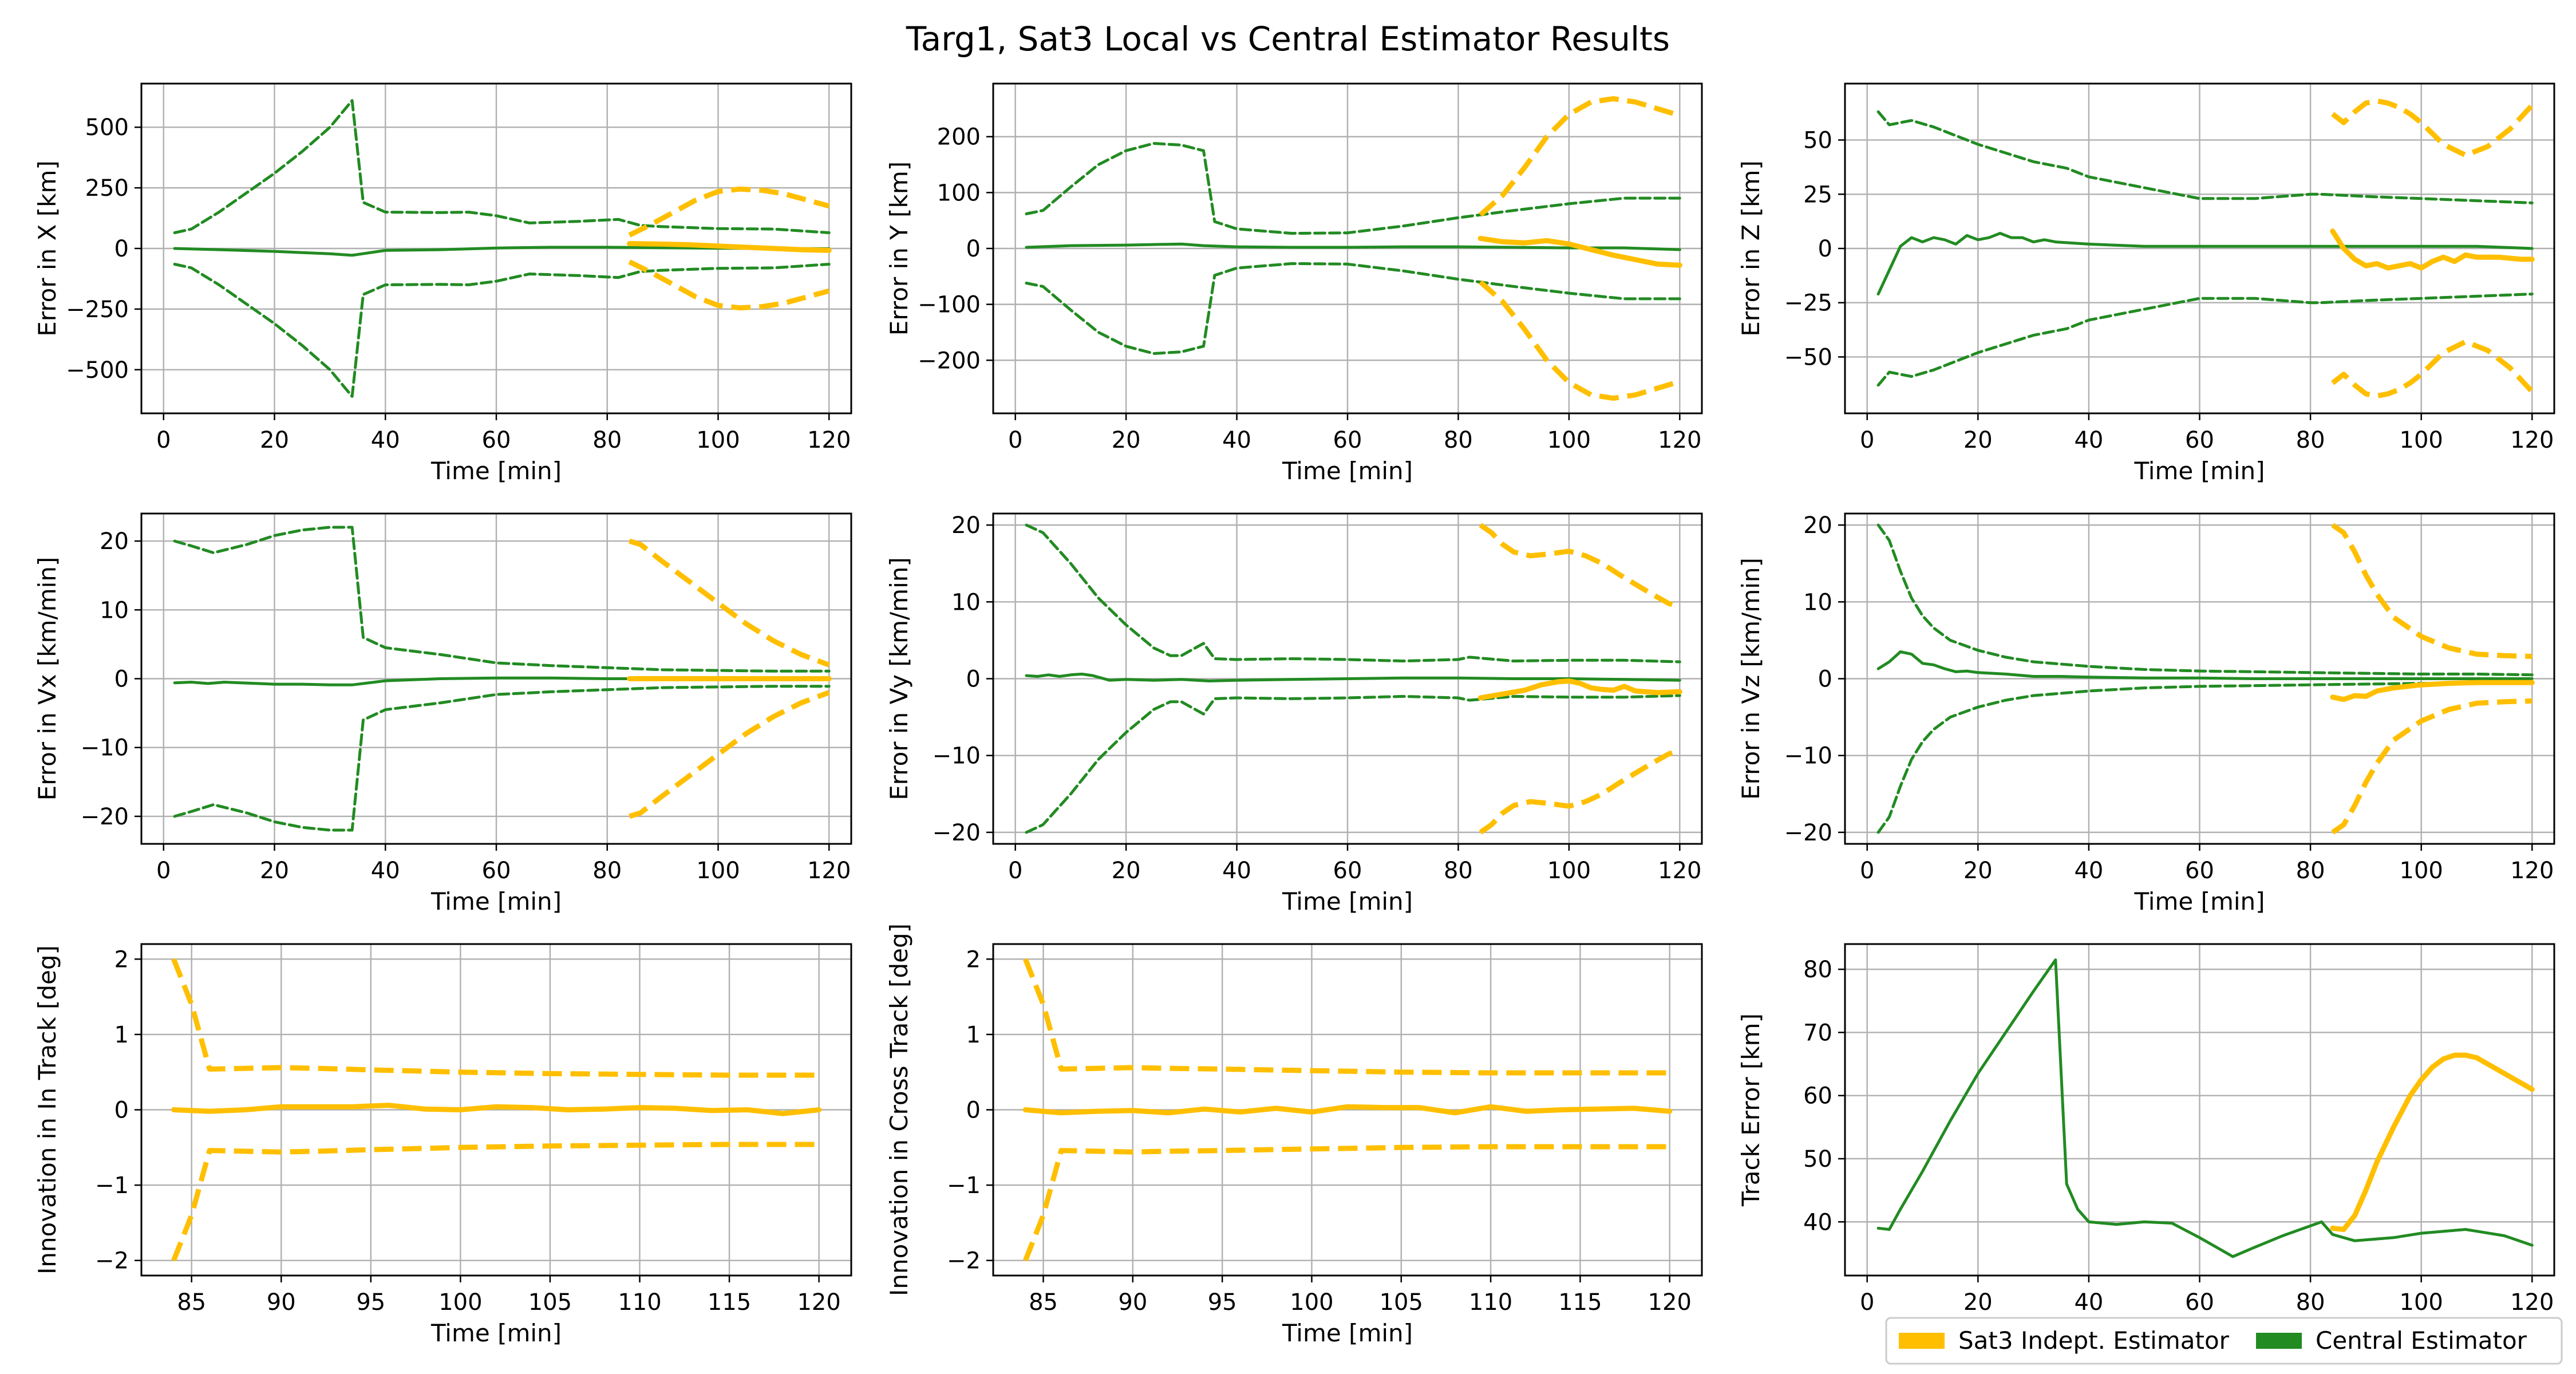 The image size is (2576, 1374). I want to click on y-axis-label: Error in Vy [km/min], so click(899, 679).